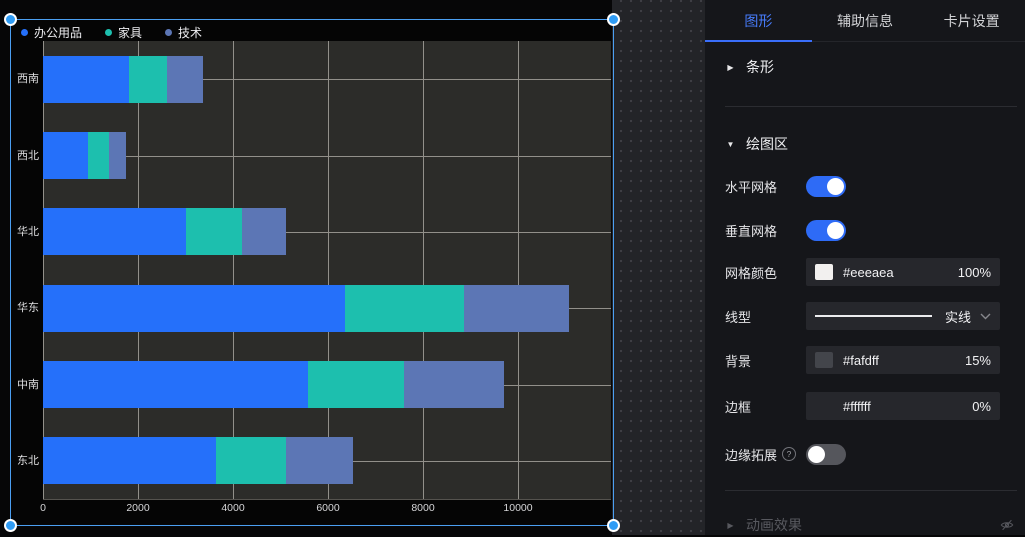 This screenshot has width=1025, height=537. What do you see at coordinates (751, 273) in the screenshot?
I see `grid-color-label: 网格颜色` at bounding box center [751, 273].